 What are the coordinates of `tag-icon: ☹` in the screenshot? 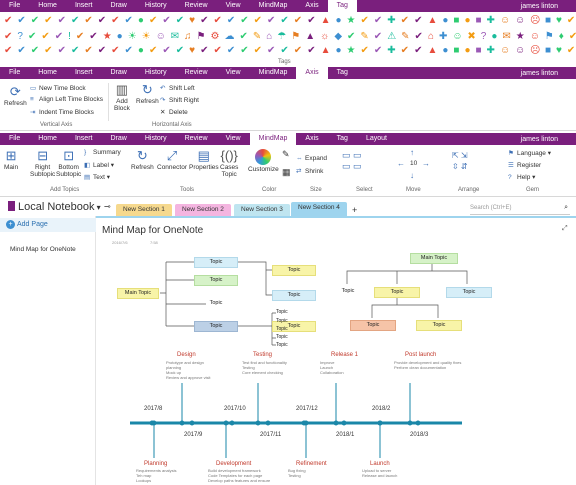 It's located at (535, 50).